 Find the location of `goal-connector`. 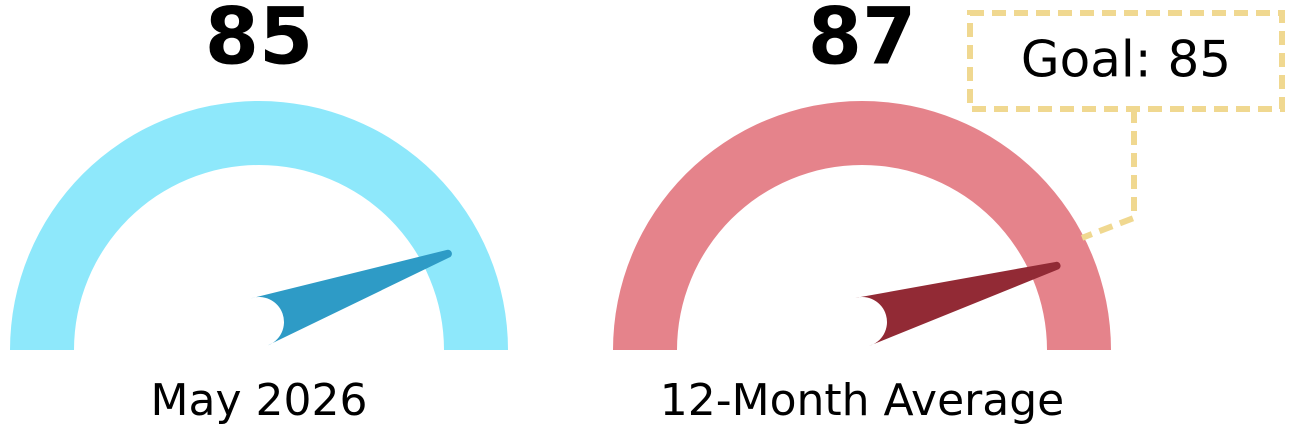

goal-connector is located at coordinates (1109, 175).